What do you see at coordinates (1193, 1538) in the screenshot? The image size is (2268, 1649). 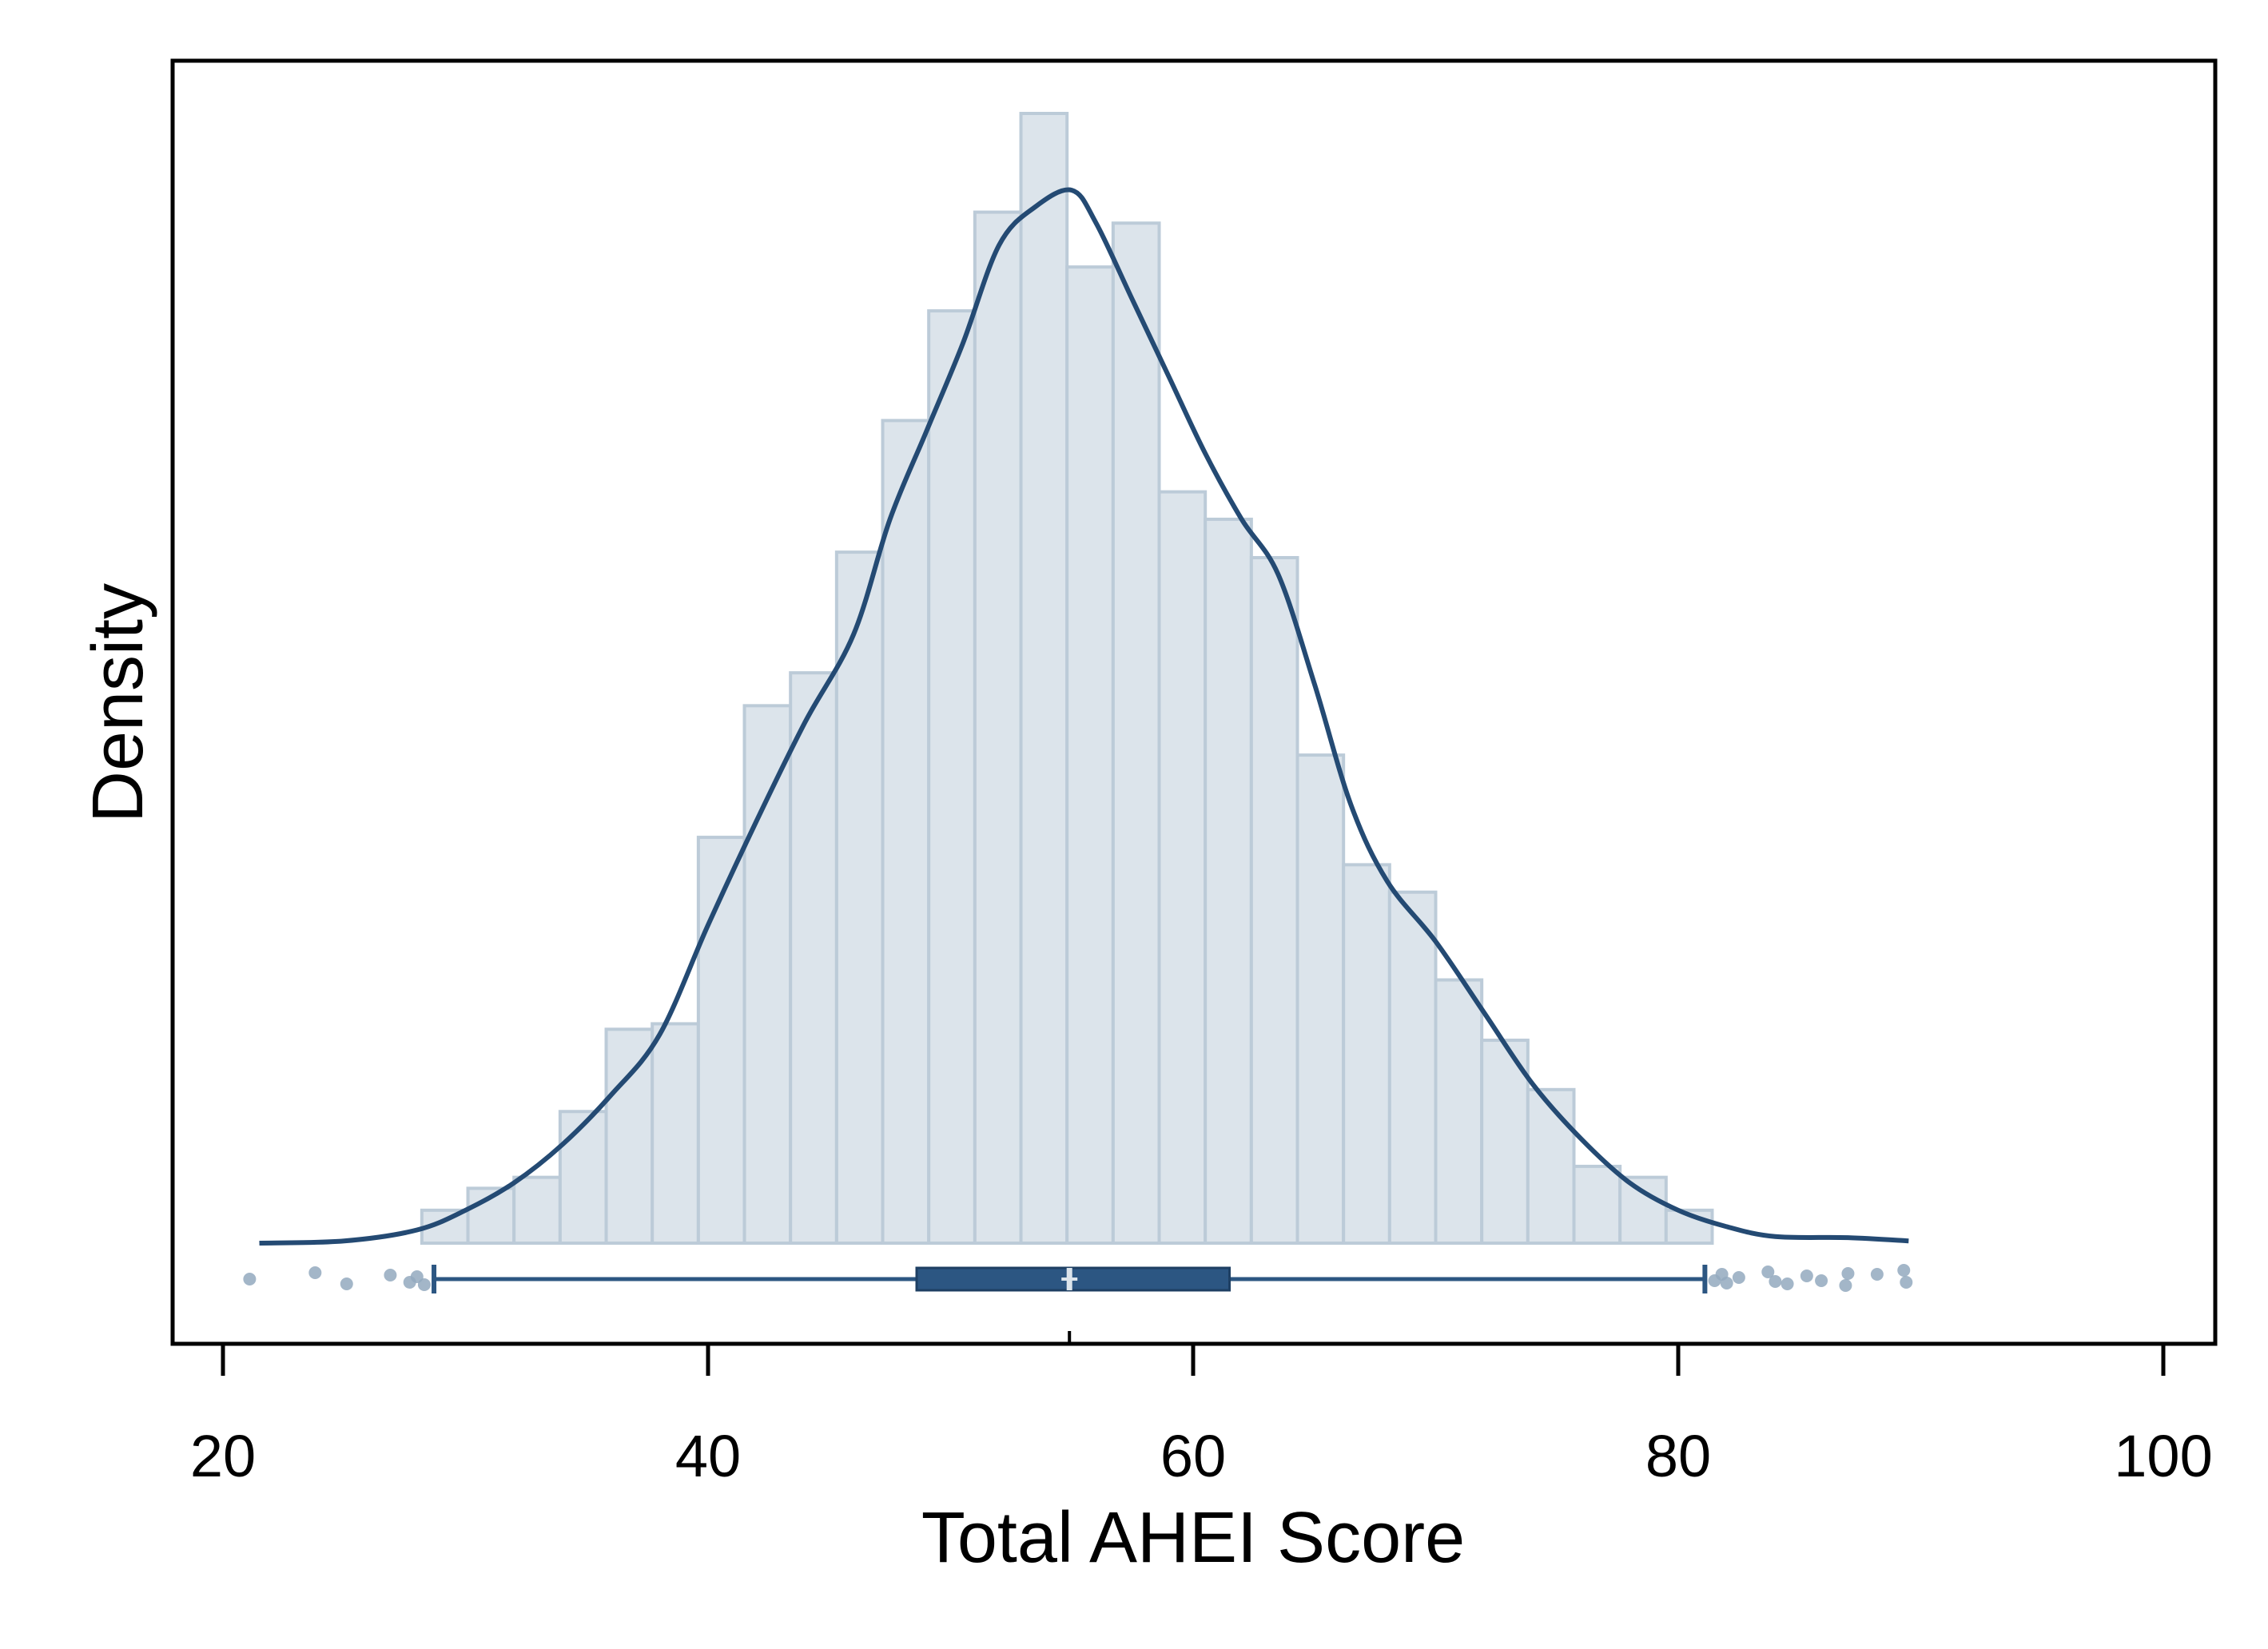 I see `x-axis-title: Total AHEI Score` at bounding box center [1193, 1538].